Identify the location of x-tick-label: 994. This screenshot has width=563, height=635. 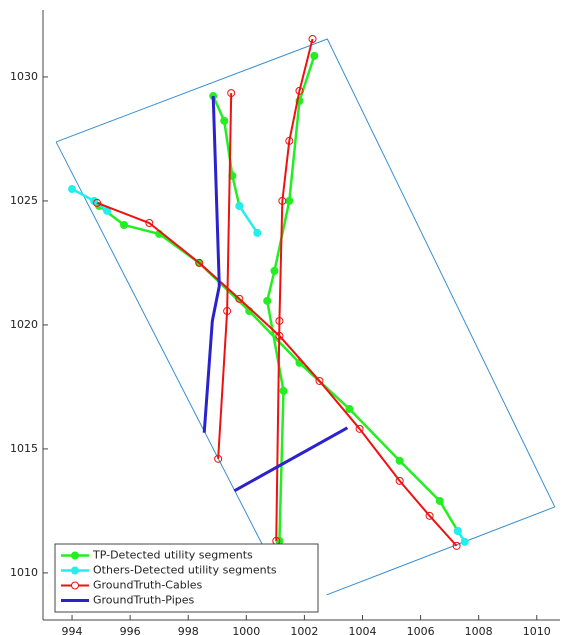
(72, 630).